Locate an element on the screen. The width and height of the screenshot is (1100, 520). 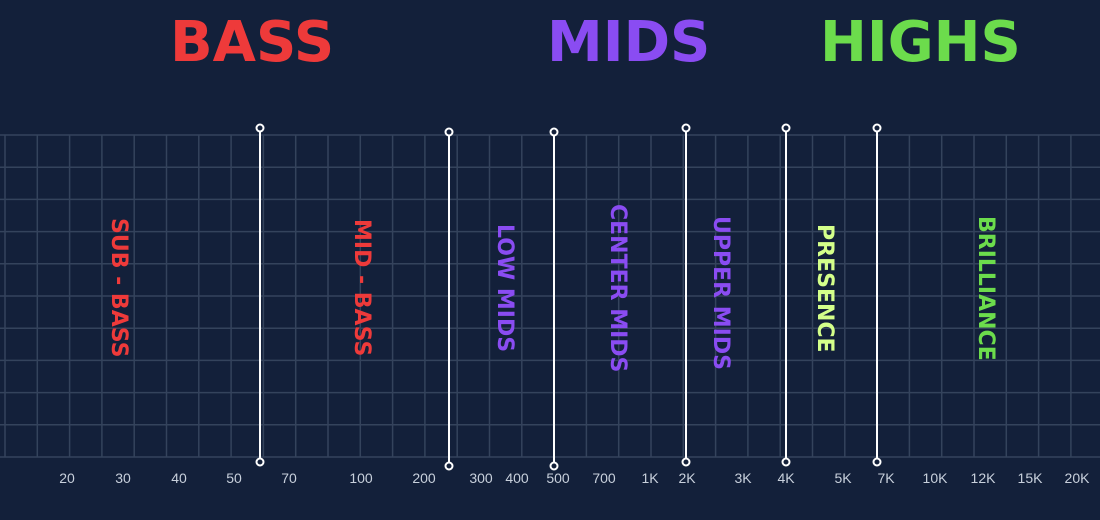
band-label: SUB - BASS is located at coordinates (118, 288).